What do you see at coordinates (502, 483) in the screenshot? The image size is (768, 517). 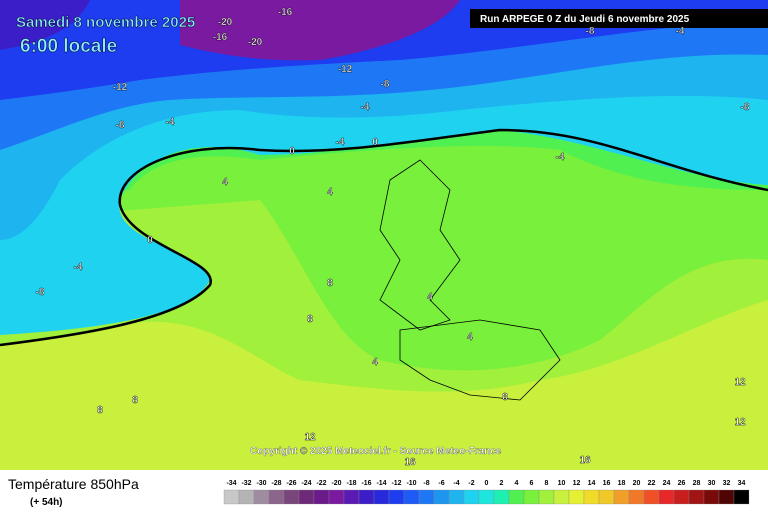 I see `scale-label: 2` at bounding box center [502, 483].